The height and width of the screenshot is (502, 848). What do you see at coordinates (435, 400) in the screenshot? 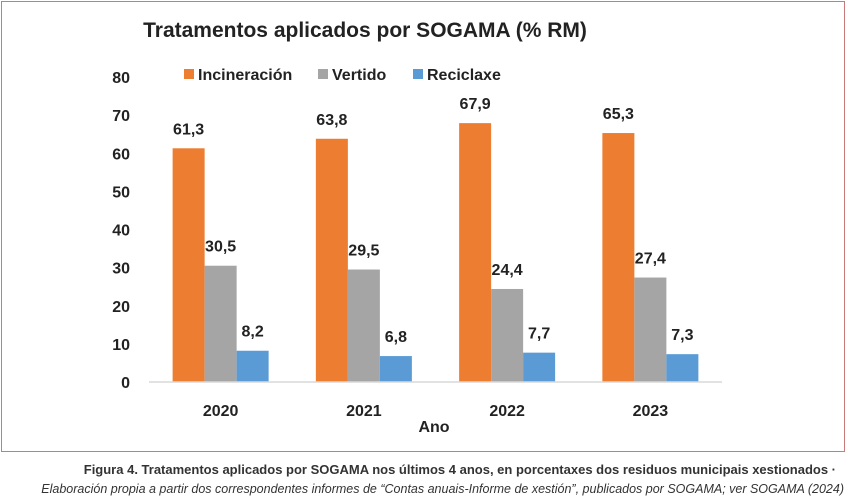
I see `x-axis: 2020 2021 2022 2023` at bounding box center [435, 400].